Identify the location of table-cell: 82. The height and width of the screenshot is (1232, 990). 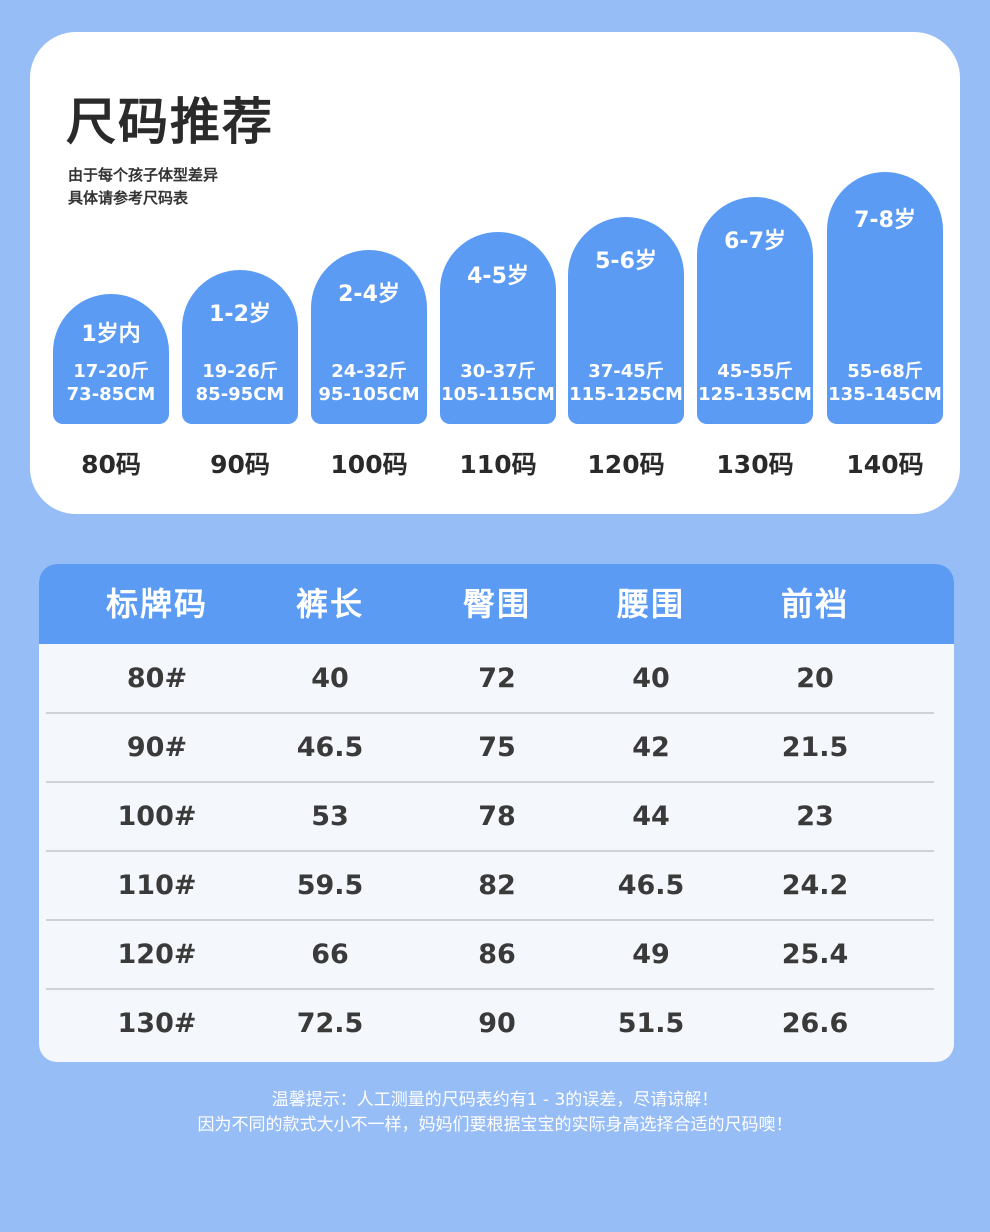
(497, 885).